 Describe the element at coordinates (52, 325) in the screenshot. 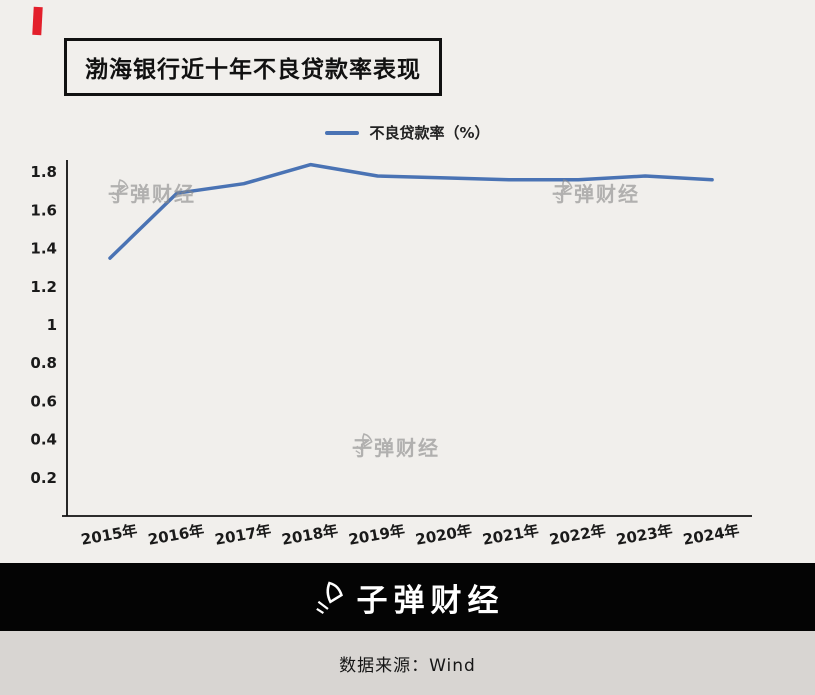

I see `svg-text: 1` at that location.